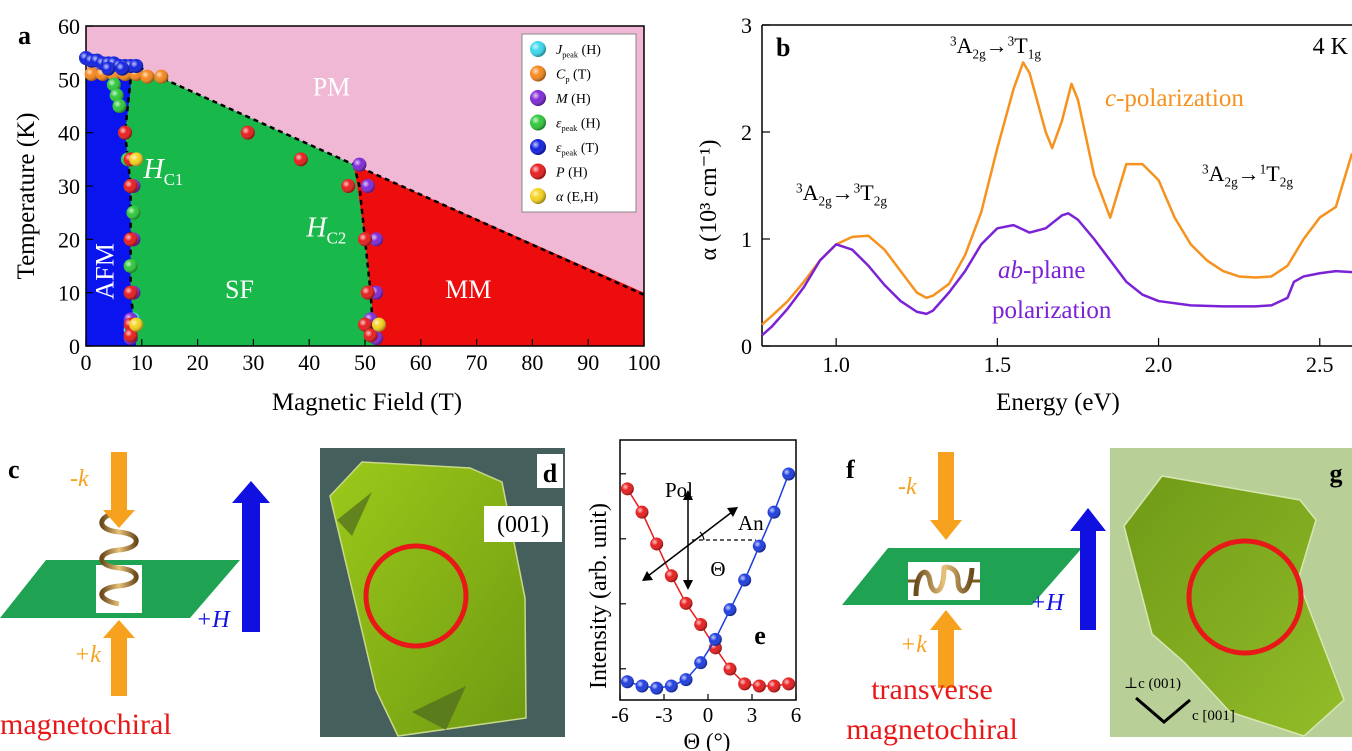 The height and width of the screenshot is (751, 1352). I want to click on temperature-label: 4 K, so click(1331, 47).